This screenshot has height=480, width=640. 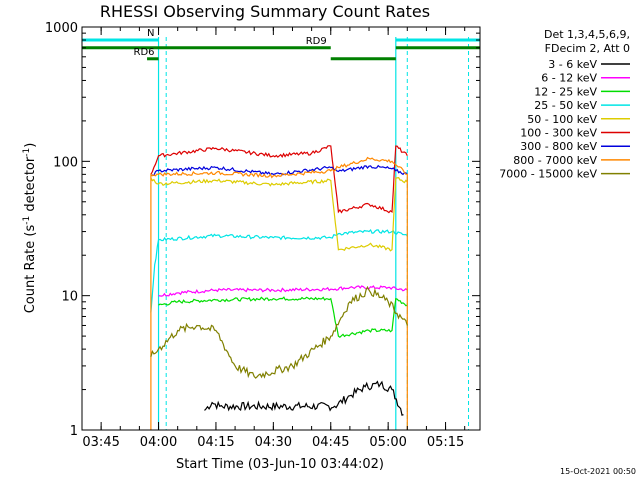 What do you see at coordinates (30, 269) in the screenshot?
I see `y-axis-title-main: Count Rate (s` at bounding box center [30, 269].